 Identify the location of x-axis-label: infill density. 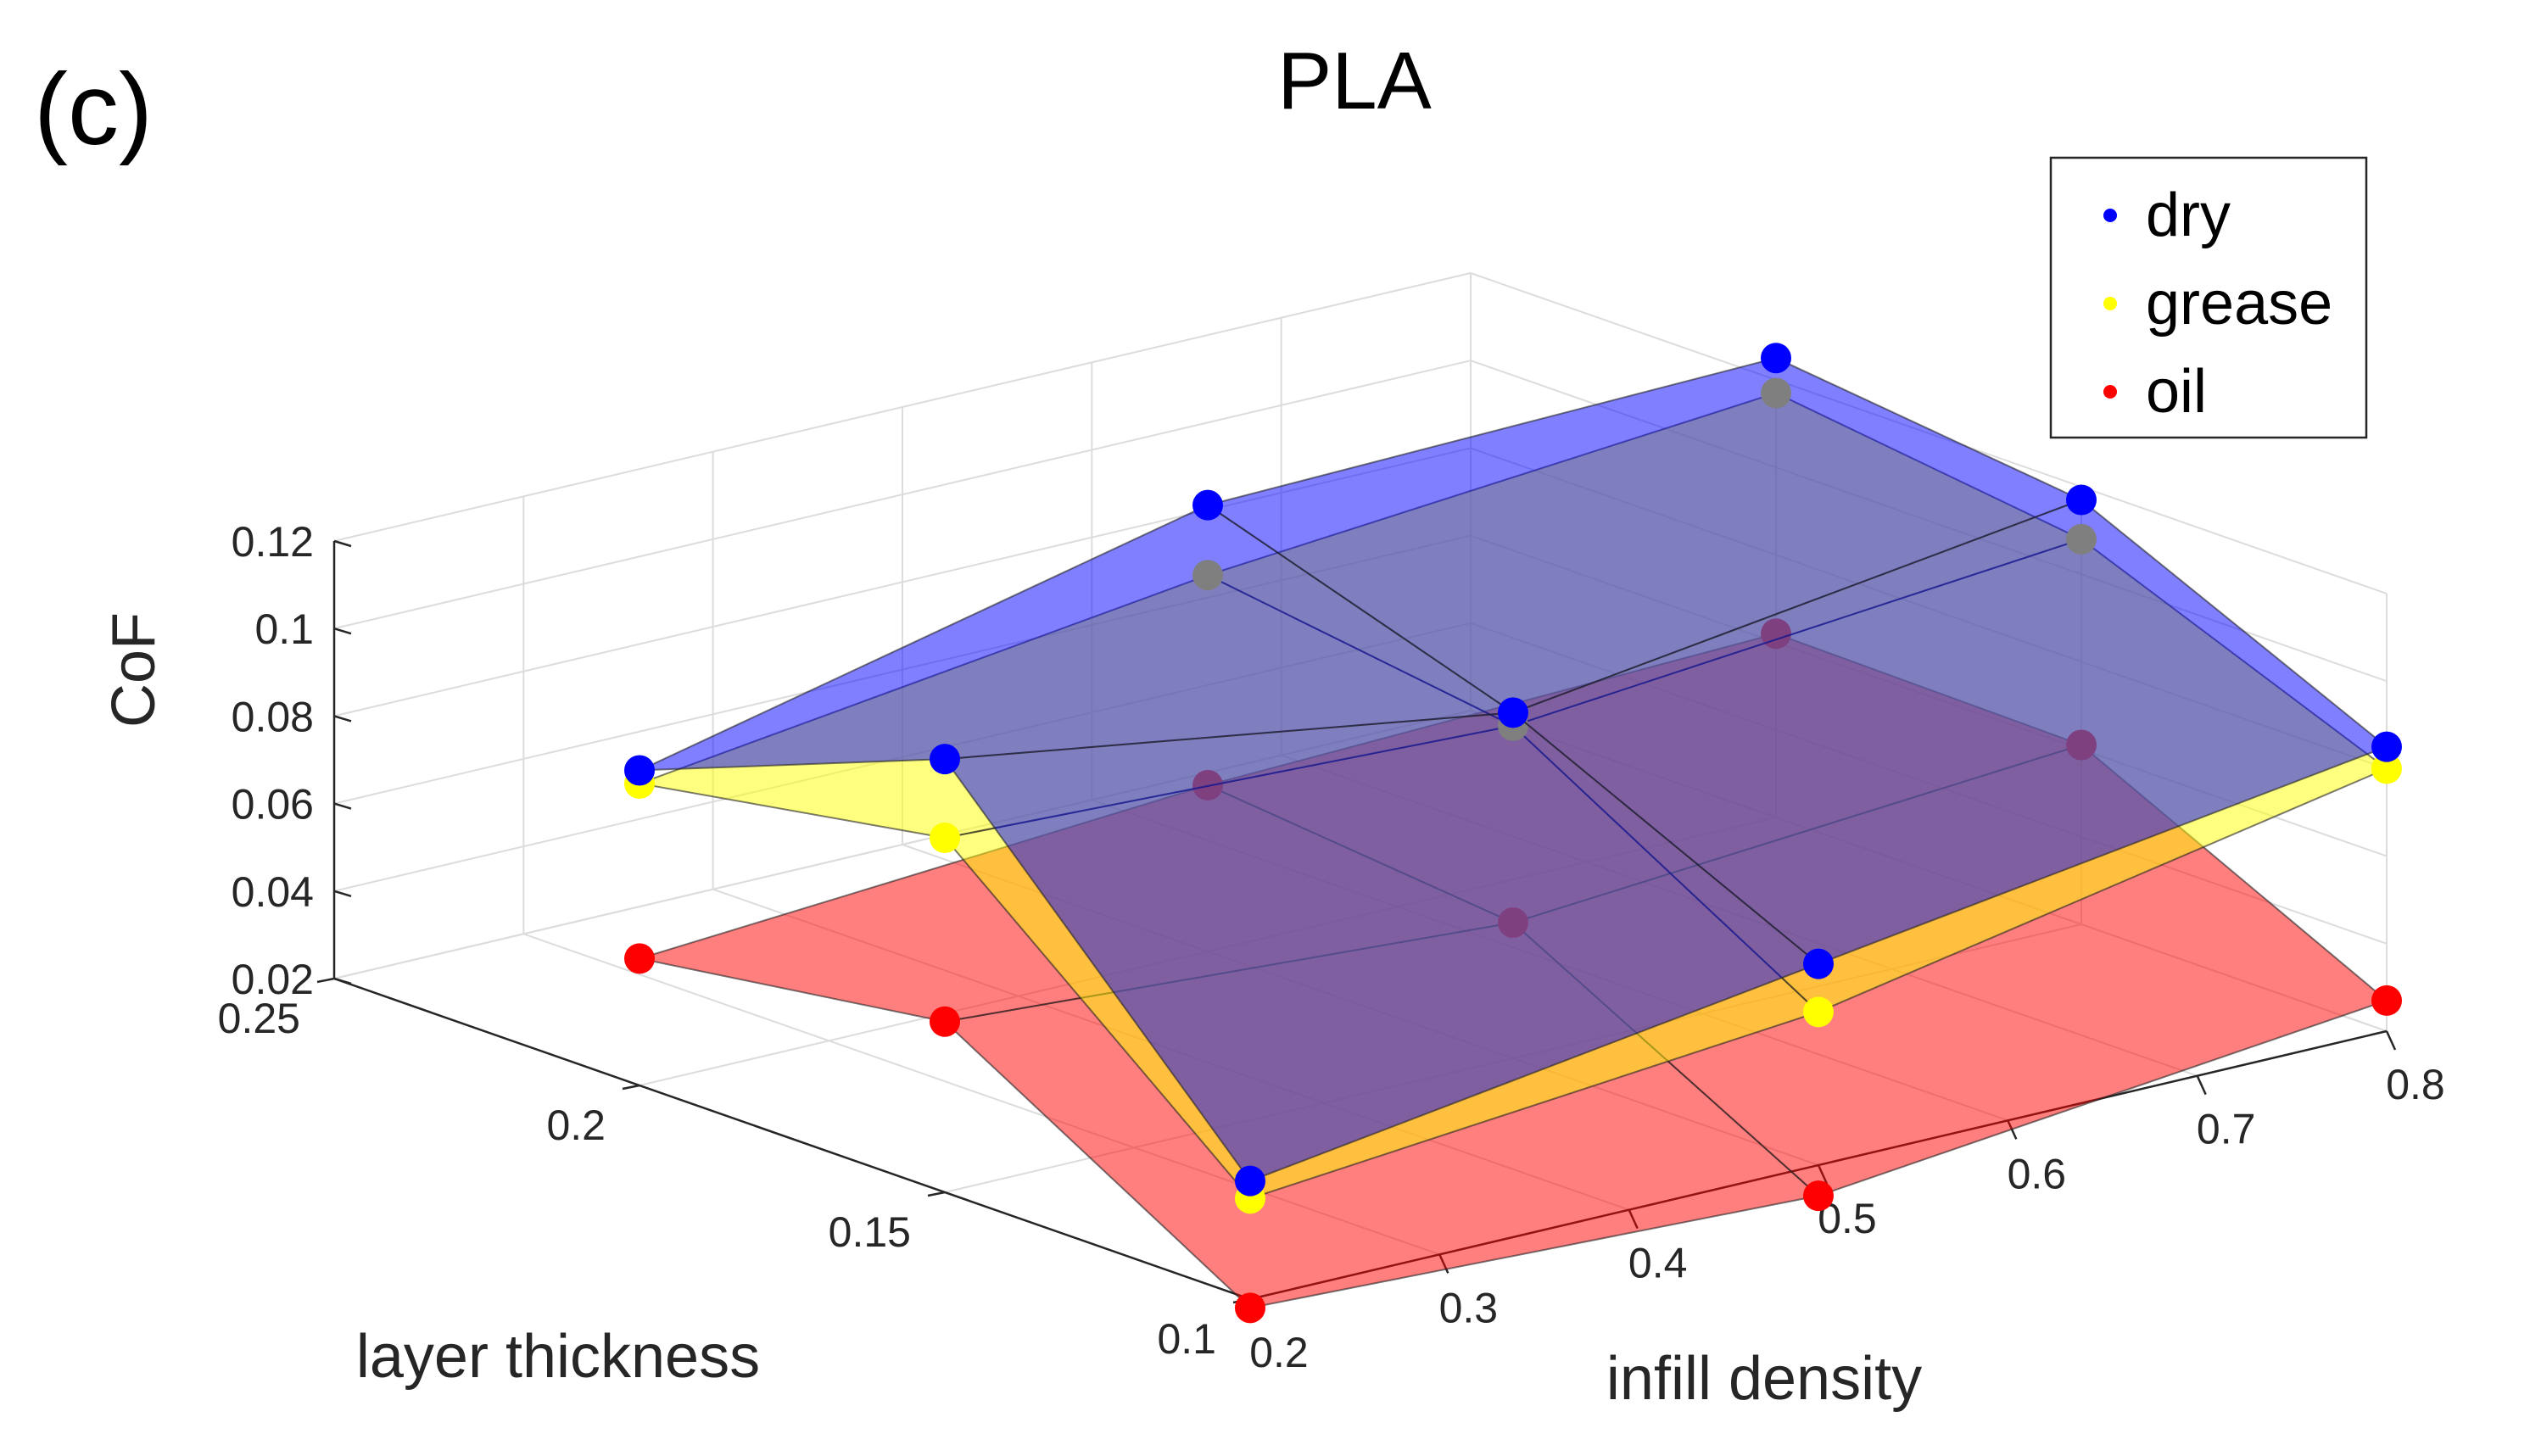
(1764, 1379).